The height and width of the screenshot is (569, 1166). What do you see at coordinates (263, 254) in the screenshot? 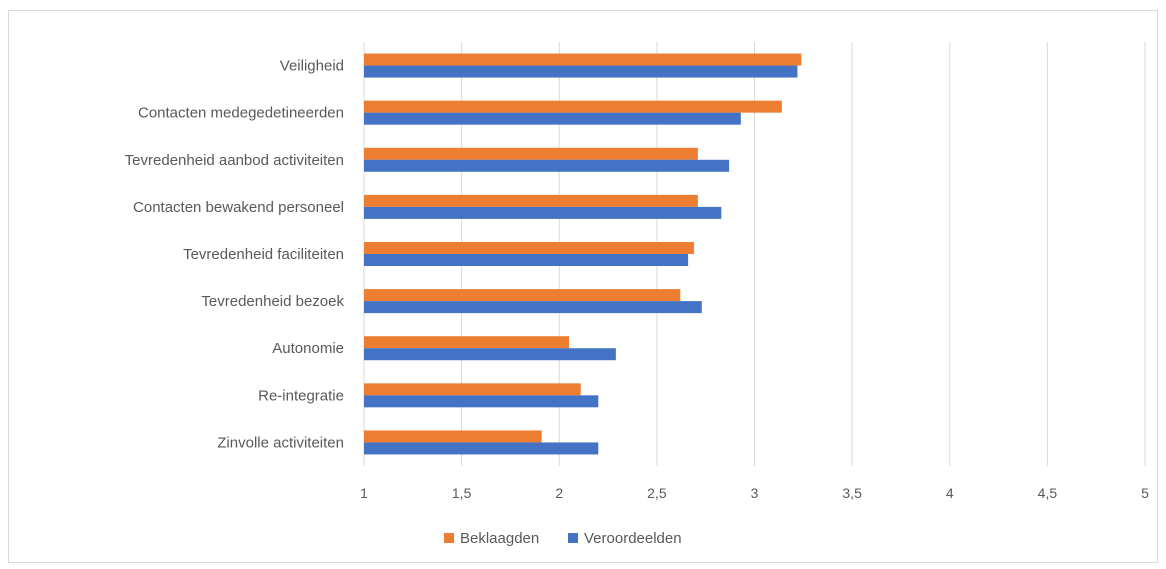
I see `category-label: Tevredenheid faciliteiten` at bounding box center [263, 254].